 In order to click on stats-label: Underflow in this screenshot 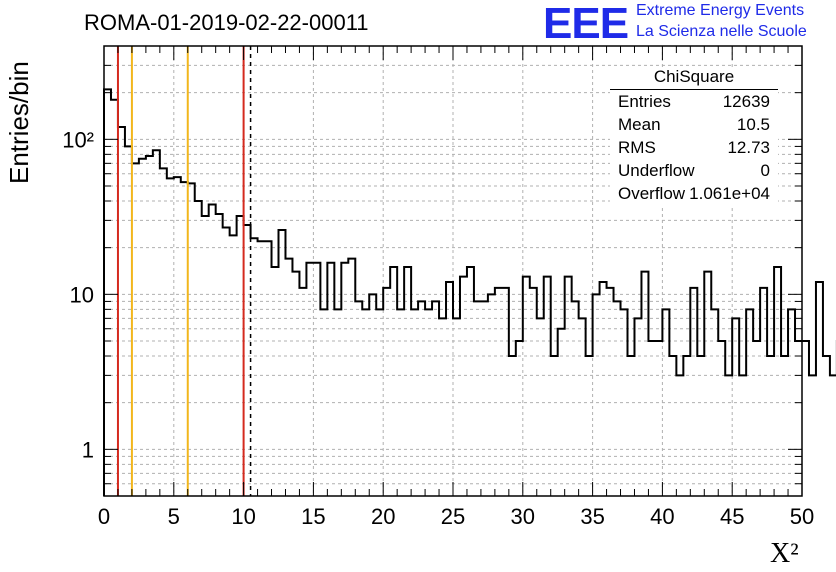, I will do `click(656, 170)`.